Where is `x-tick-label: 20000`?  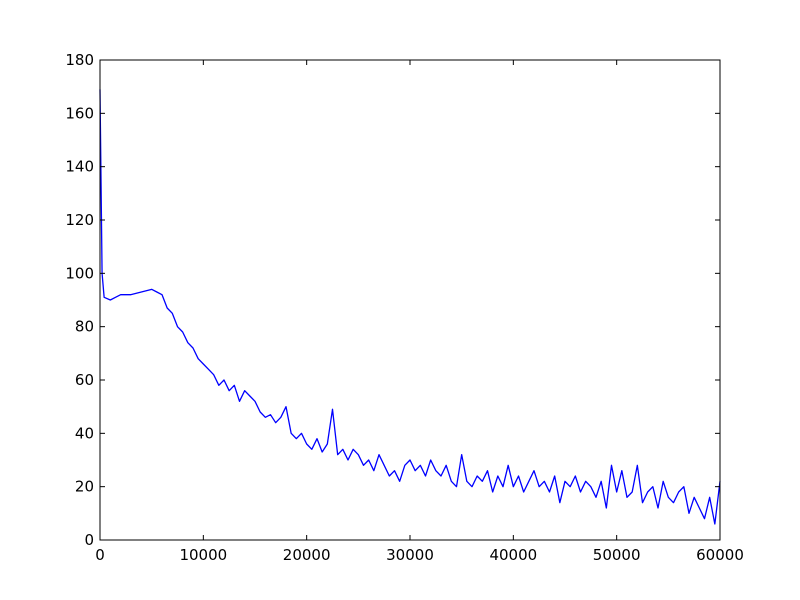
x-tick-label: 20000 is located at coordinates (307, 555).